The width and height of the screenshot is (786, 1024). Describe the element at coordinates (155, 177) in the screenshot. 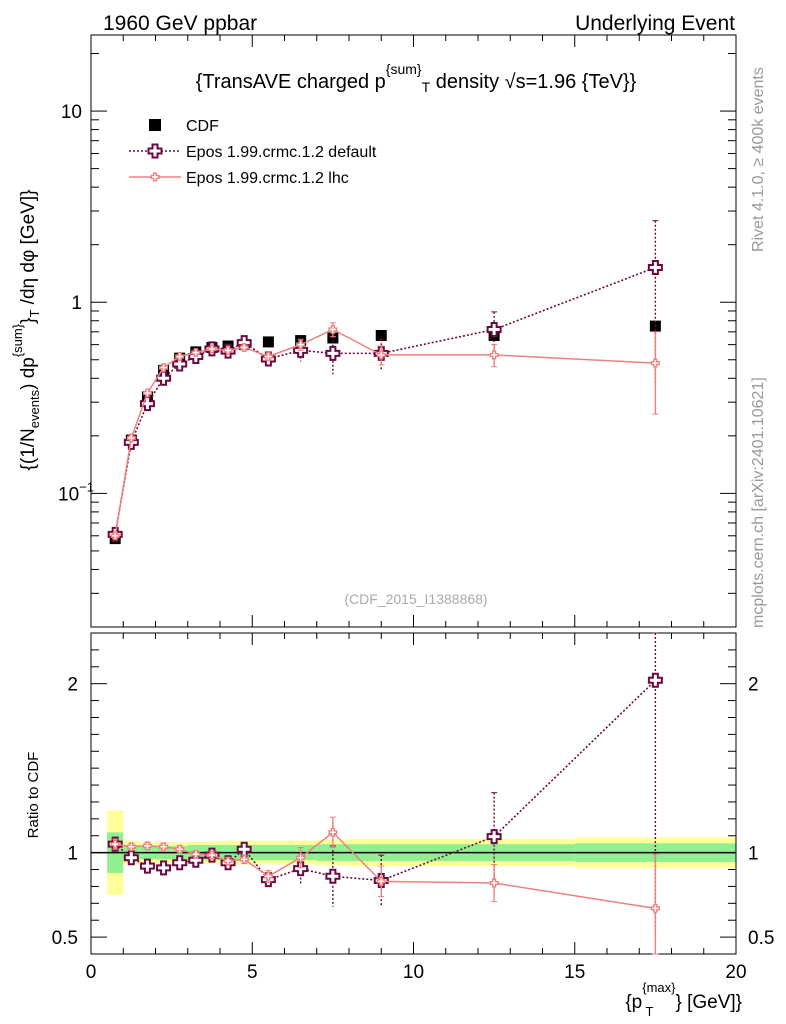

I see `legend-marker-lhc` at that location.